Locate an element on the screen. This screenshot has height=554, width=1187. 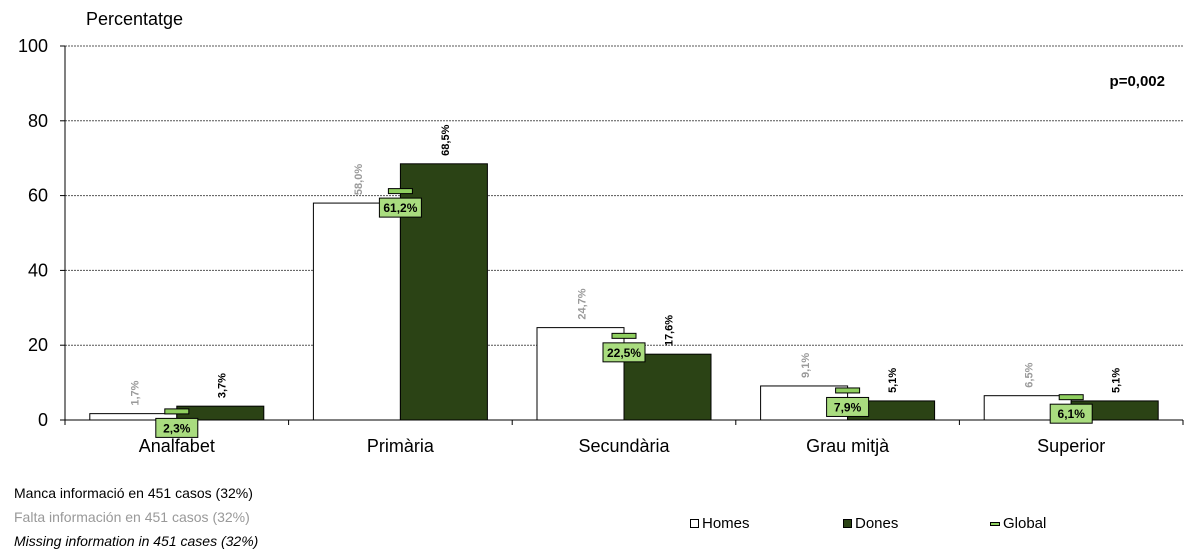
legend-global-label: Global is located at coordinates (1025, 523).